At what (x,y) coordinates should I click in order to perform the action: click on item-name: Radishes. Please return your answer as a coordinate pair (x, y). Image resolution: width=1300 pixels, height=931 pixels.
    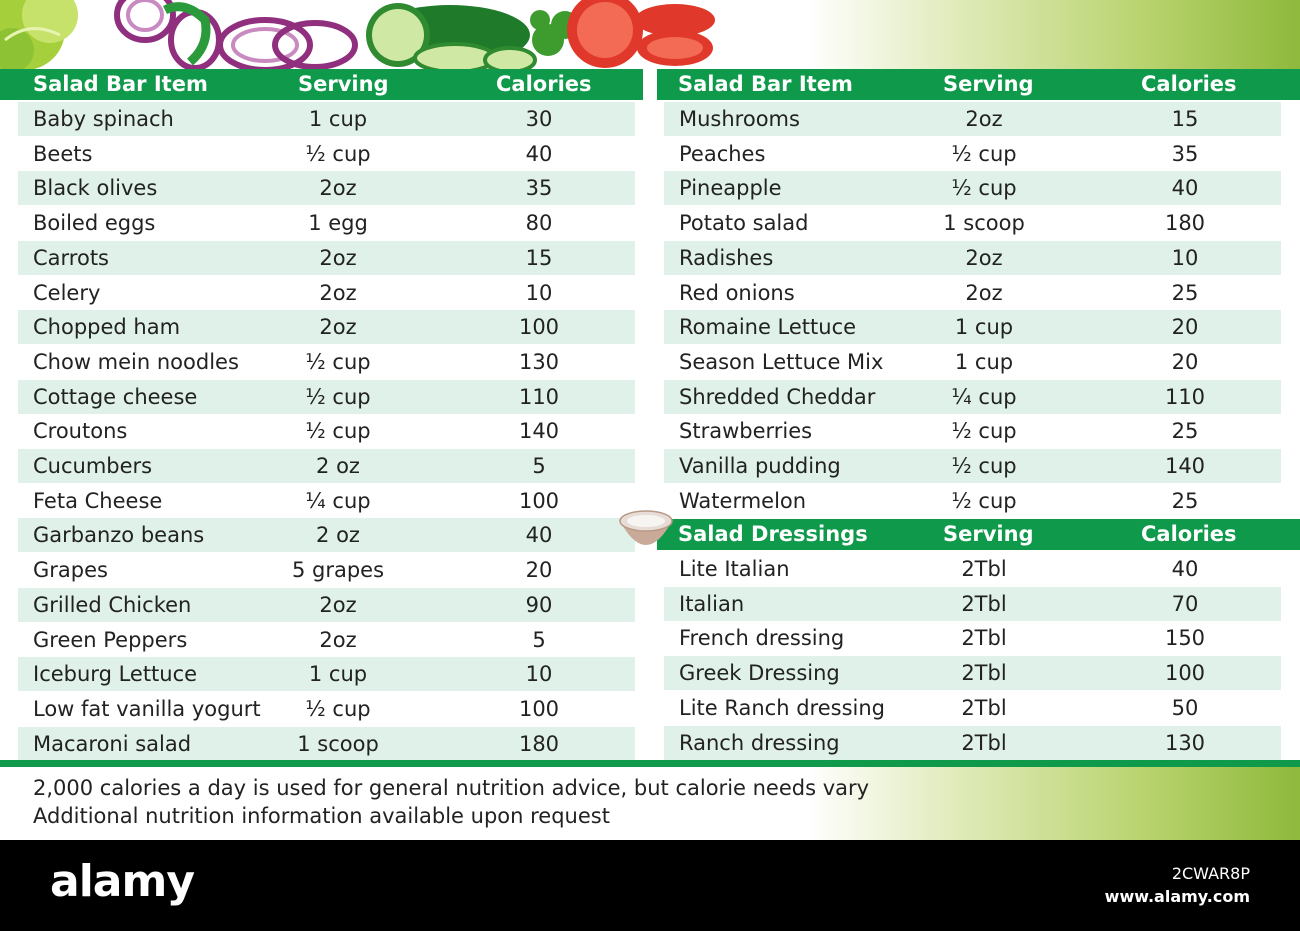
    Looking at the image, I should click on (726, 257).